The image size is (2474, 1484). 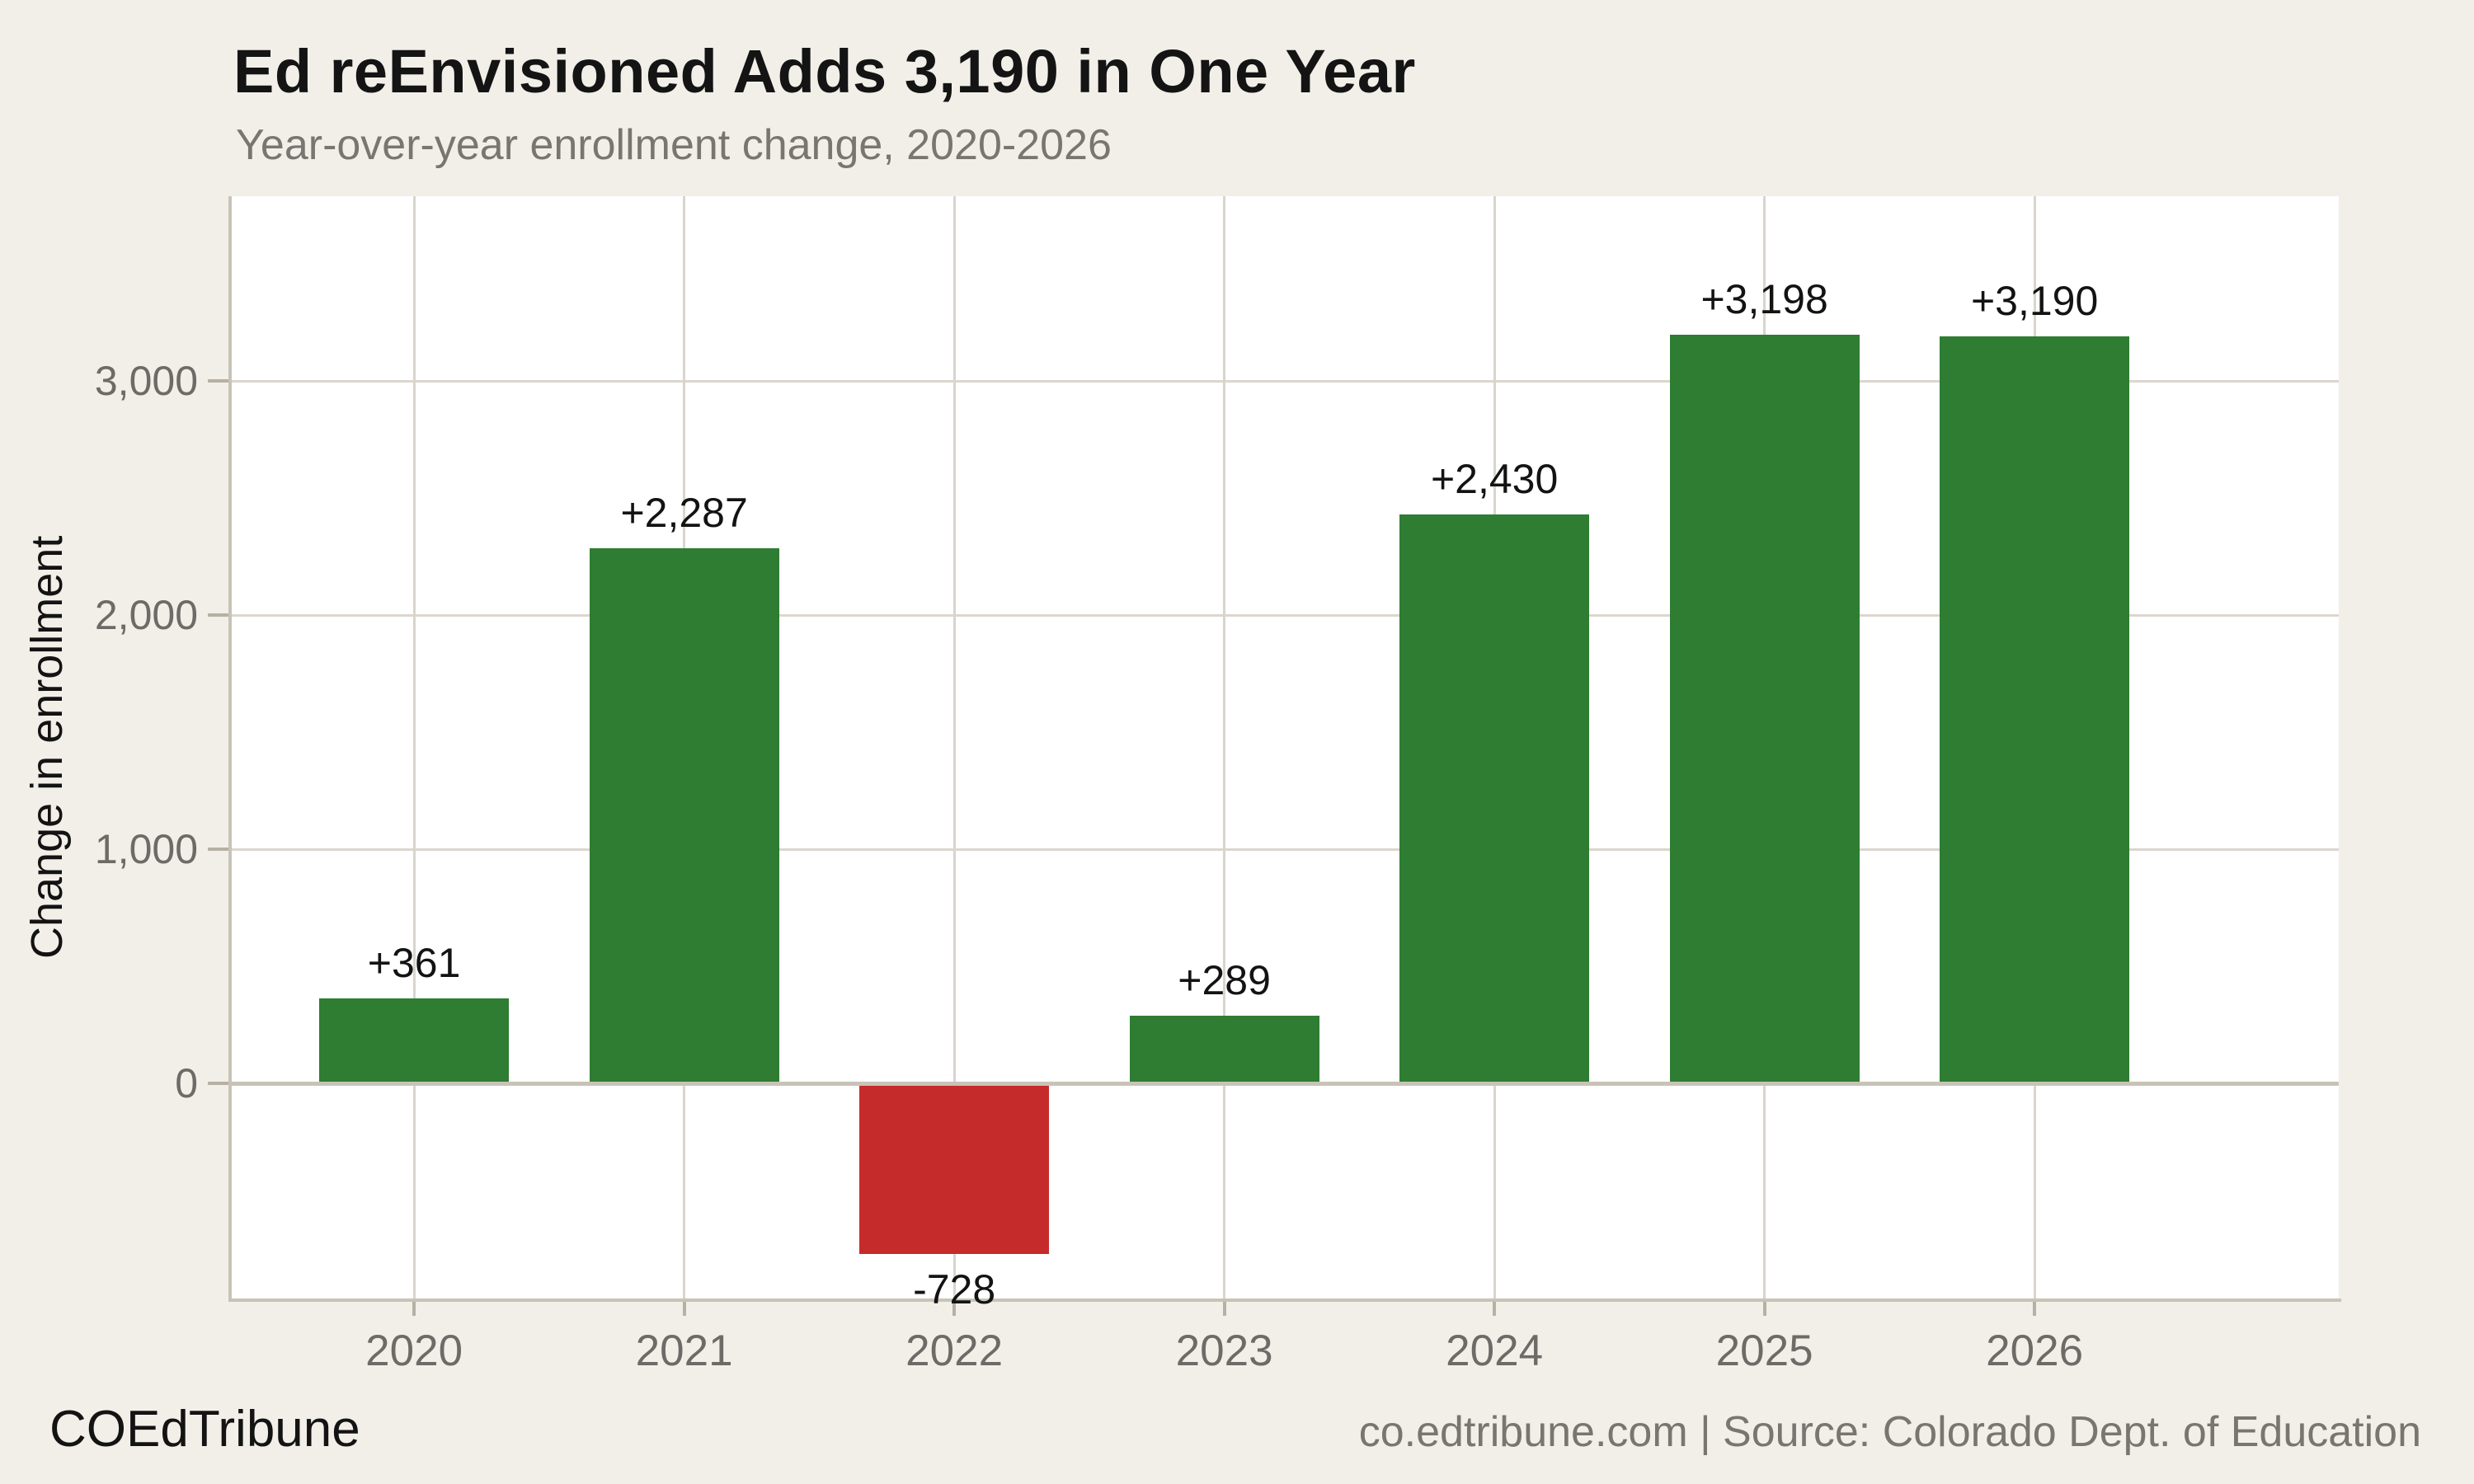 I want to click on bar-2025, so click(x=1764, y=708).